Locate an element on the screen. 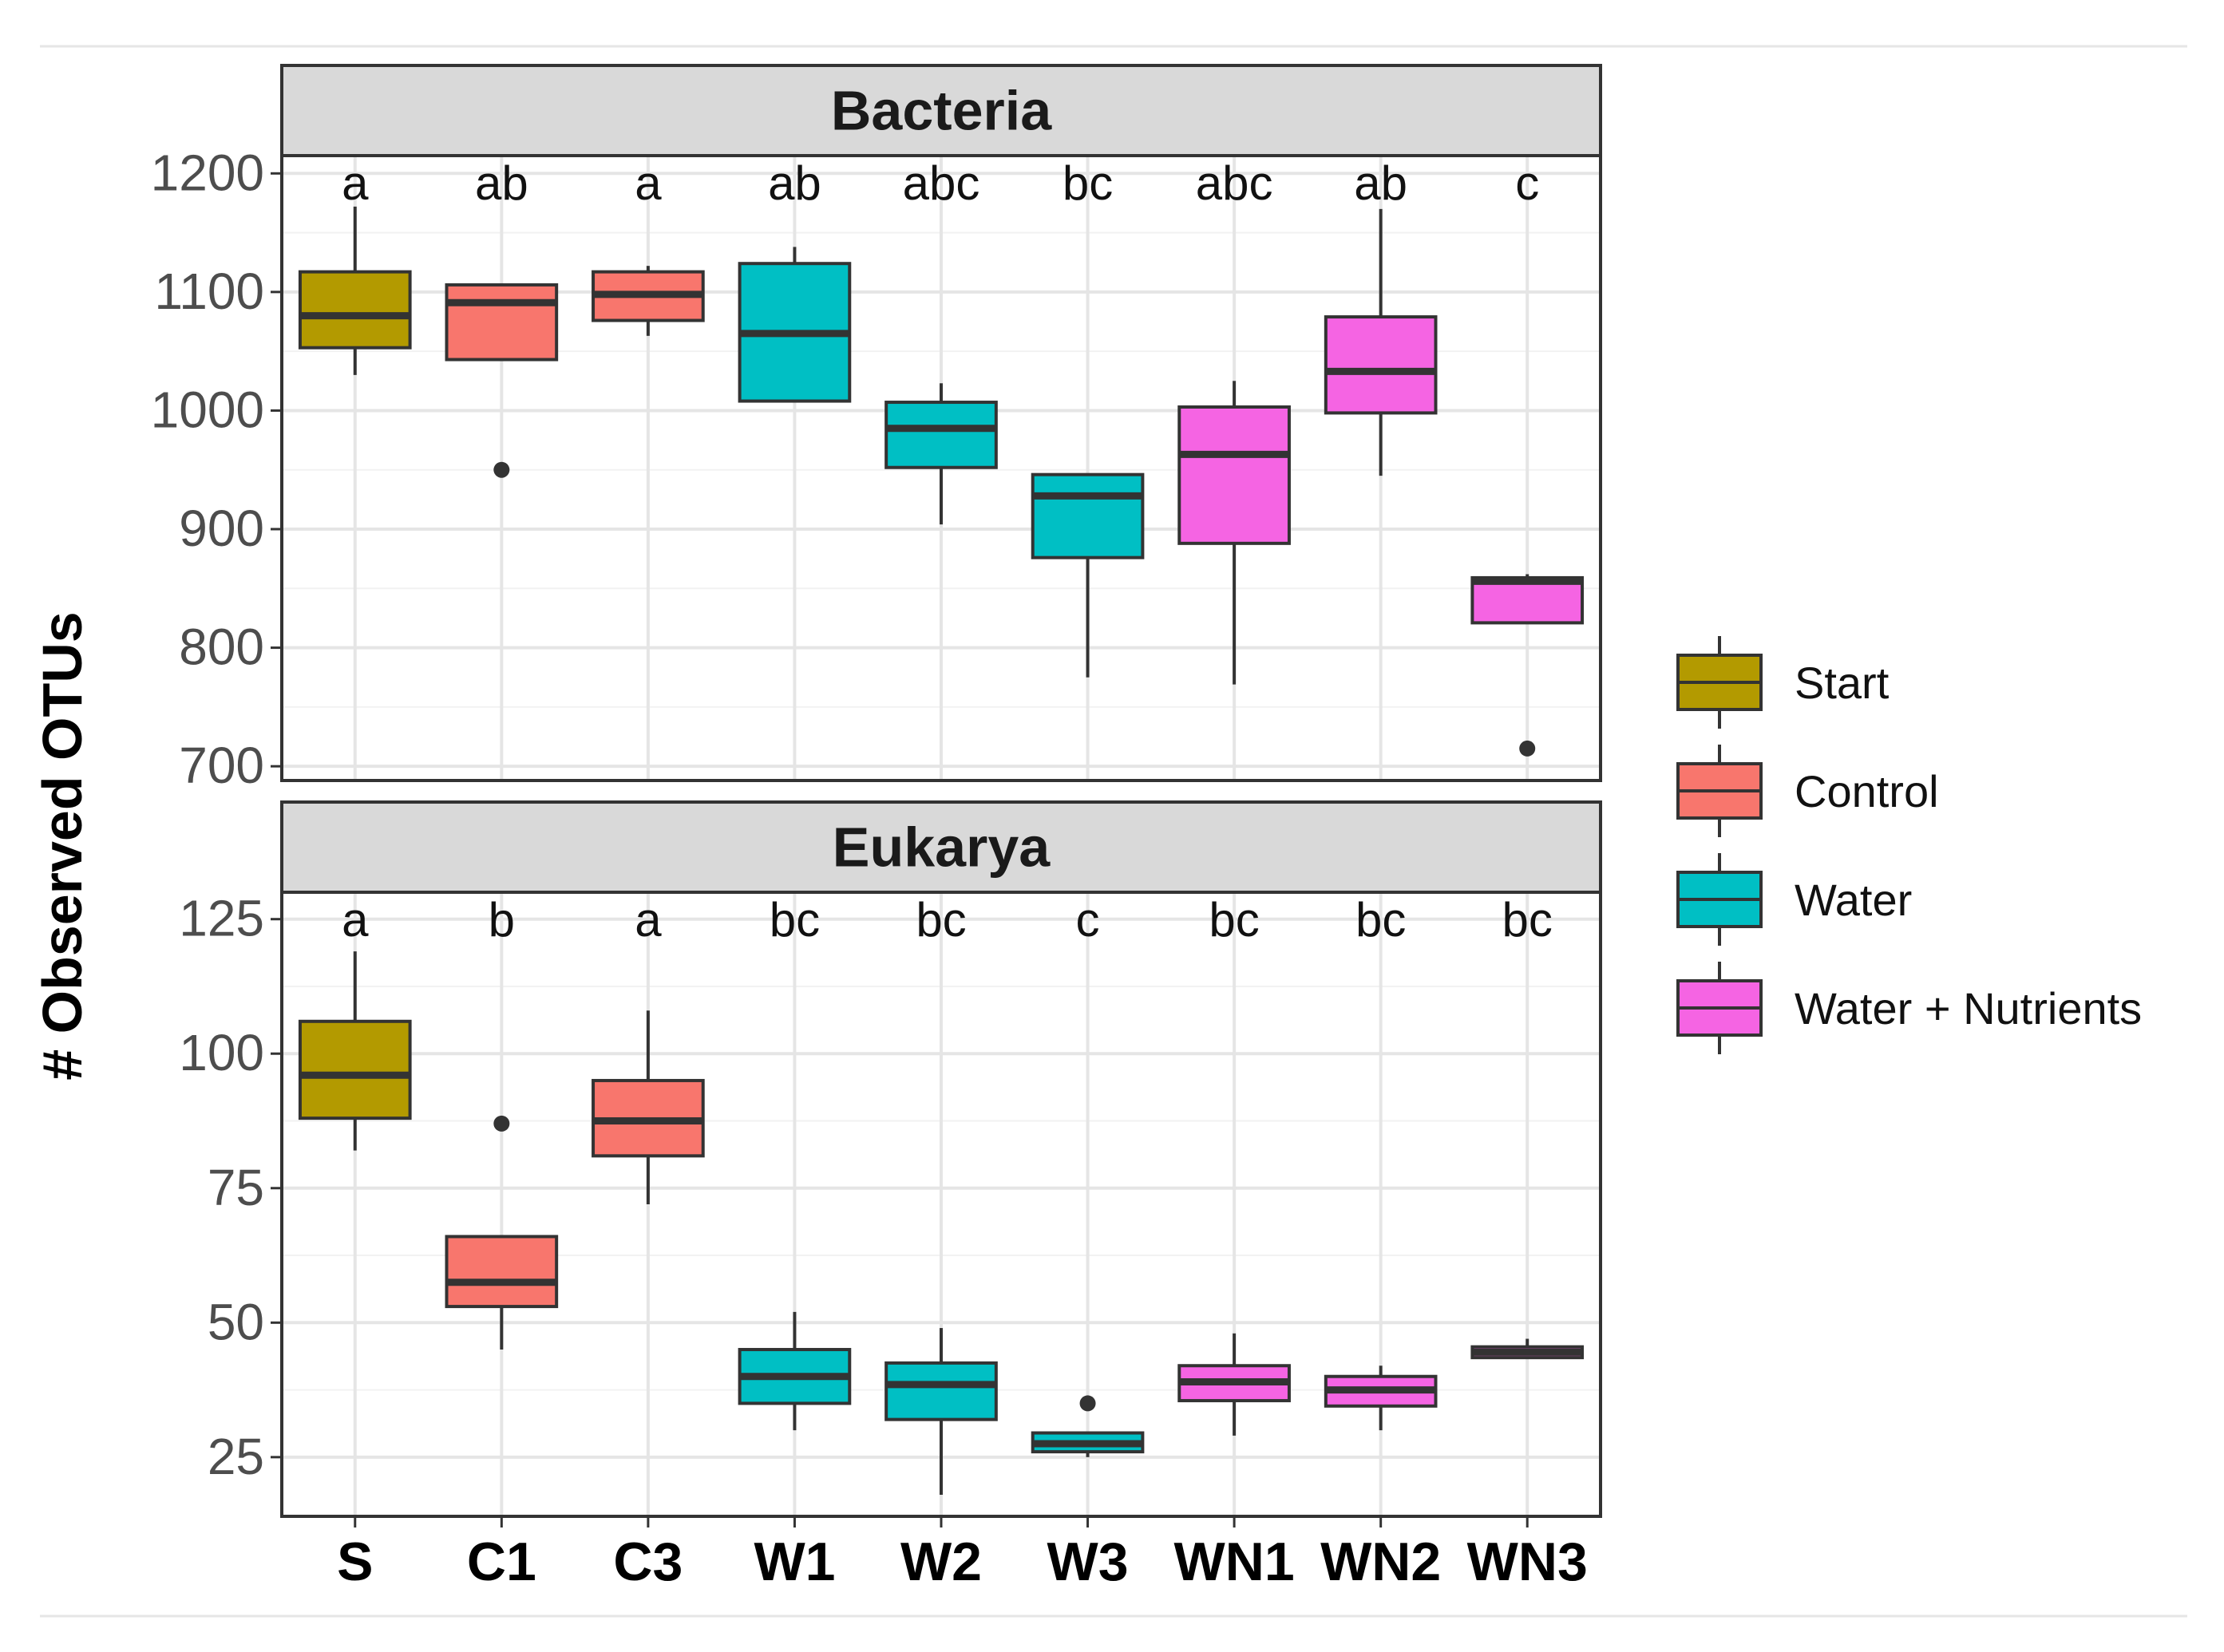 The width and height of the screenshot is (2224, 1652). y-tick-label: 1200 is located at coordinates (207, 172).